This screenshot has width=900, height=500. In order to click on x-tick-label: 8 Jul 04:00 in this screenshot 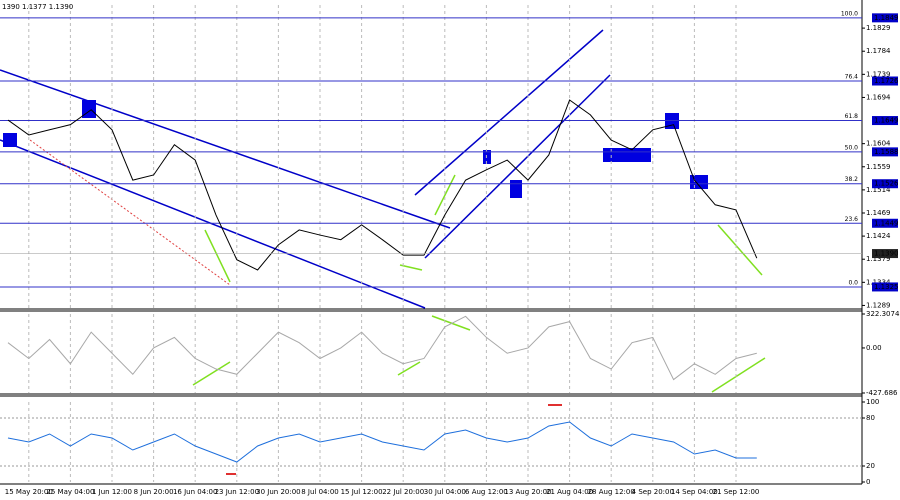, I will do `click(320, 492)`.